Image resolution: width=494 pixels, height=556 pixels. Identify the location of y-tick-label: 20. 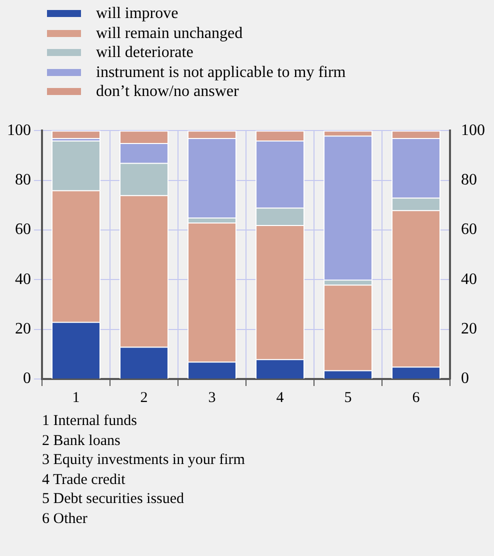
(23, 329).